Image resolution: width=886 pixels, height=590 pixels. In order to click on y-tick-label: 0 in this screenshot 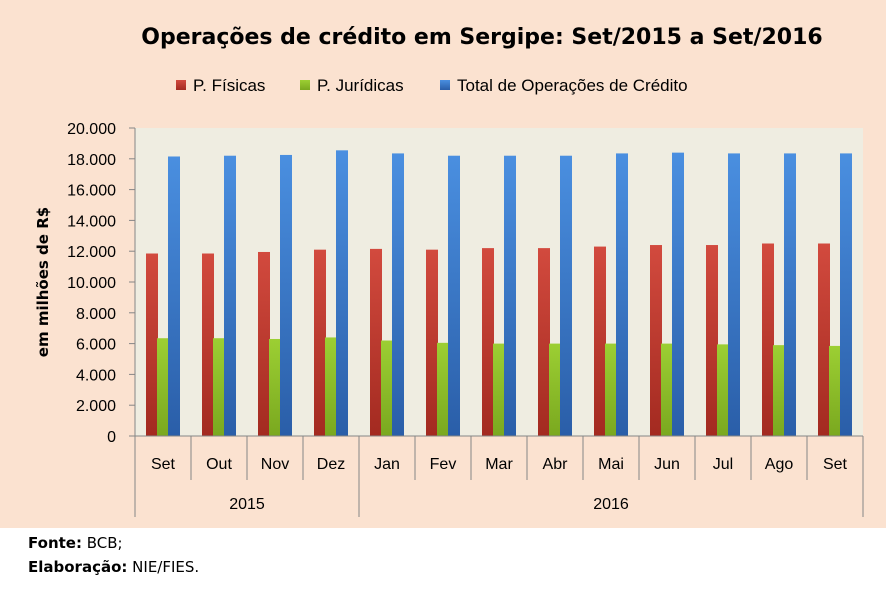, I will do `click(111, 437)`.